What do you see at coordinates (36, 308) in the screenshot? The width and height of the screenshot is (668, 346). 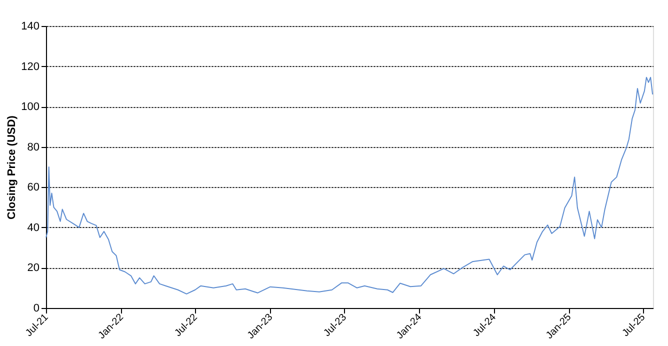 I see `y-tick-label: 0` at bounding box center [36, 308].